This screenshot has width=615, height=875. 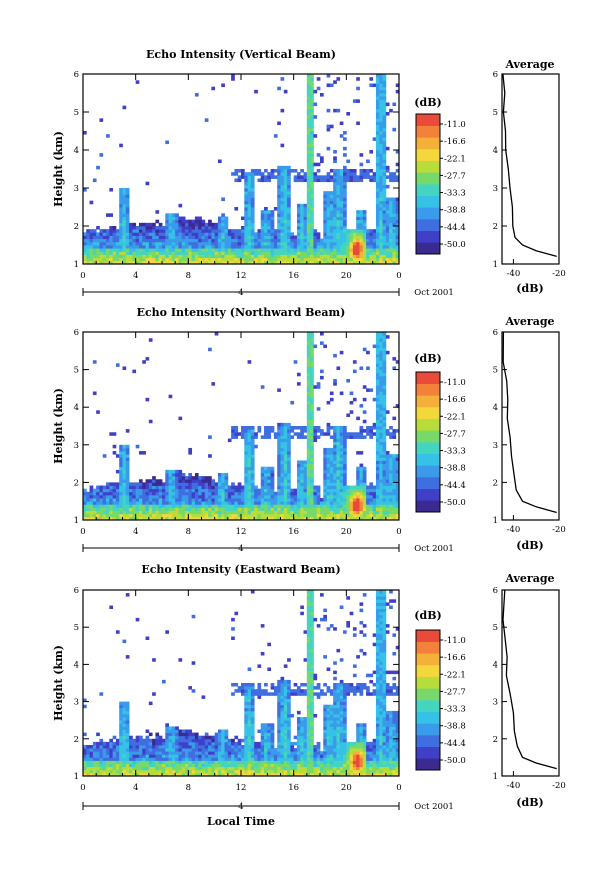 What do you see at coordinates (241, 434) in the screenshot?
I see `x-ticks: 0 4 8 12 16 20 0` at bounding box center [241, 434].